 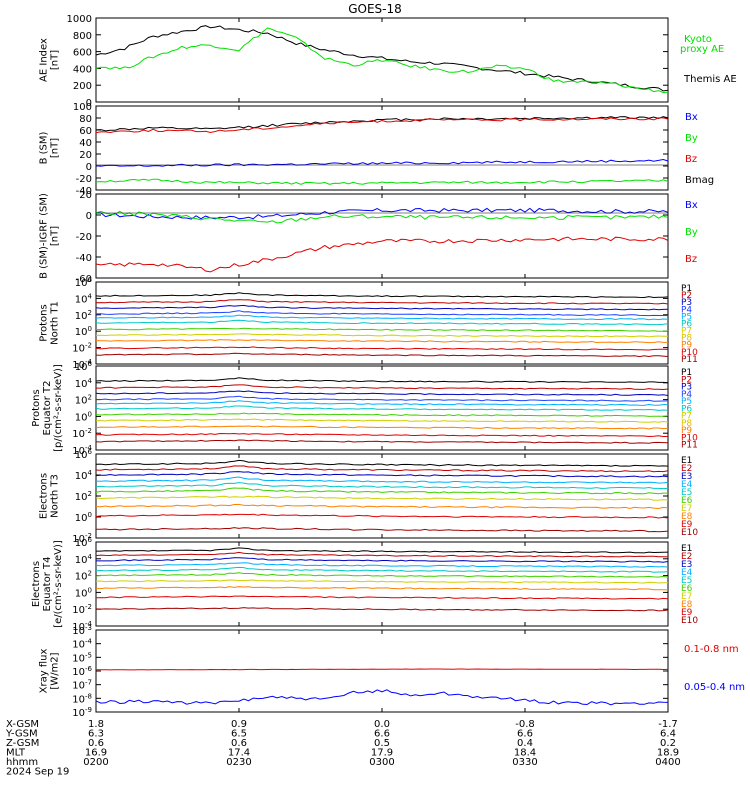 I want to click on y-axis-label: North T3, so click(x=55, y=496).